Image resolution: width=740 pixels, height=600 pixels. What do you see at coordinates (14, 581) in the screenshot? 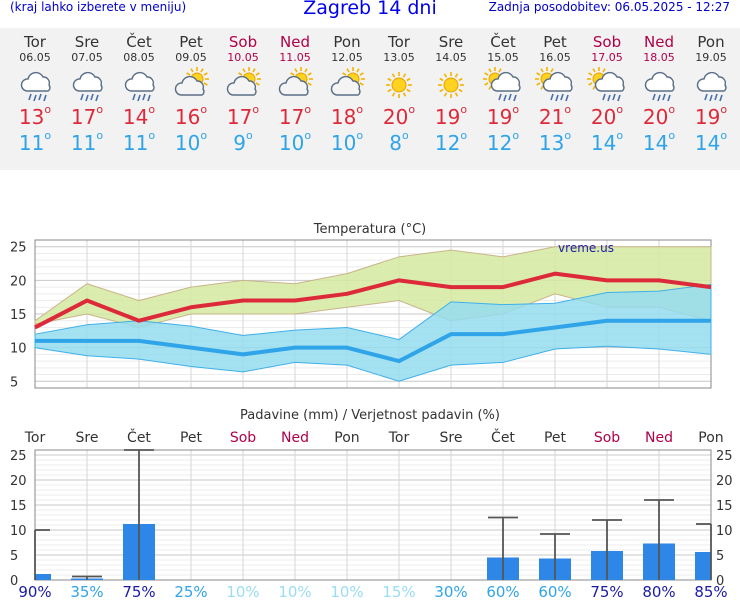
I see `y-tick-label: 0` at bounding box center [14, 581].